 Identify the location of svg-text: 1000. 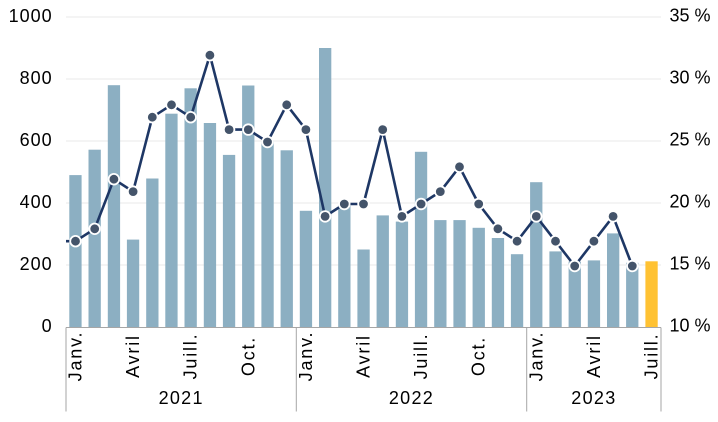
(31, 16).